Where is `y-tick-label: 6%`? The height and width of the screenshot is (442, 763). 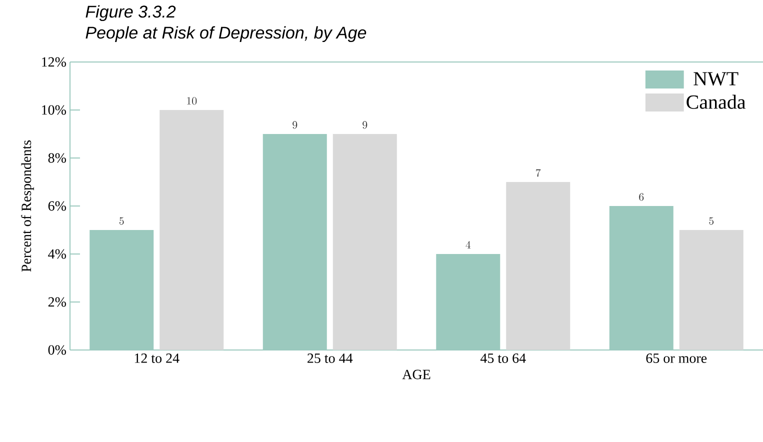 y-tick-label: 6% is located at coordinates (57, 206).